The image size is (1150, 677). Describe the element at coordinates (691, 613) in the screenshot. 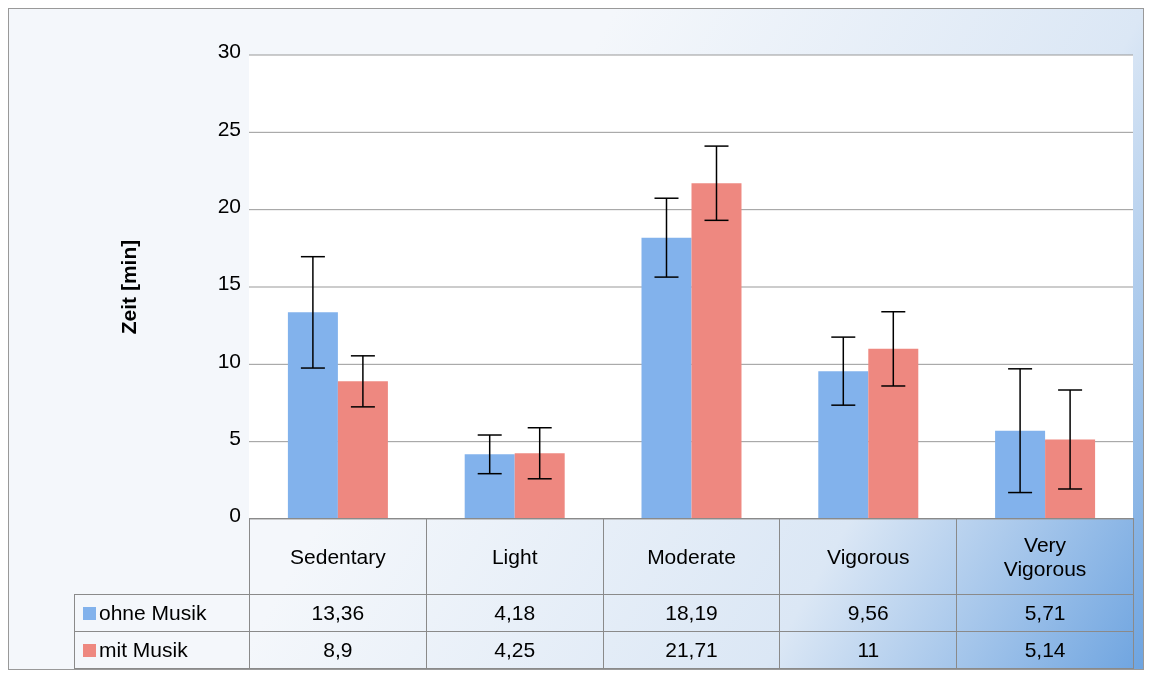

I see `data-label: 18,19` at that location.